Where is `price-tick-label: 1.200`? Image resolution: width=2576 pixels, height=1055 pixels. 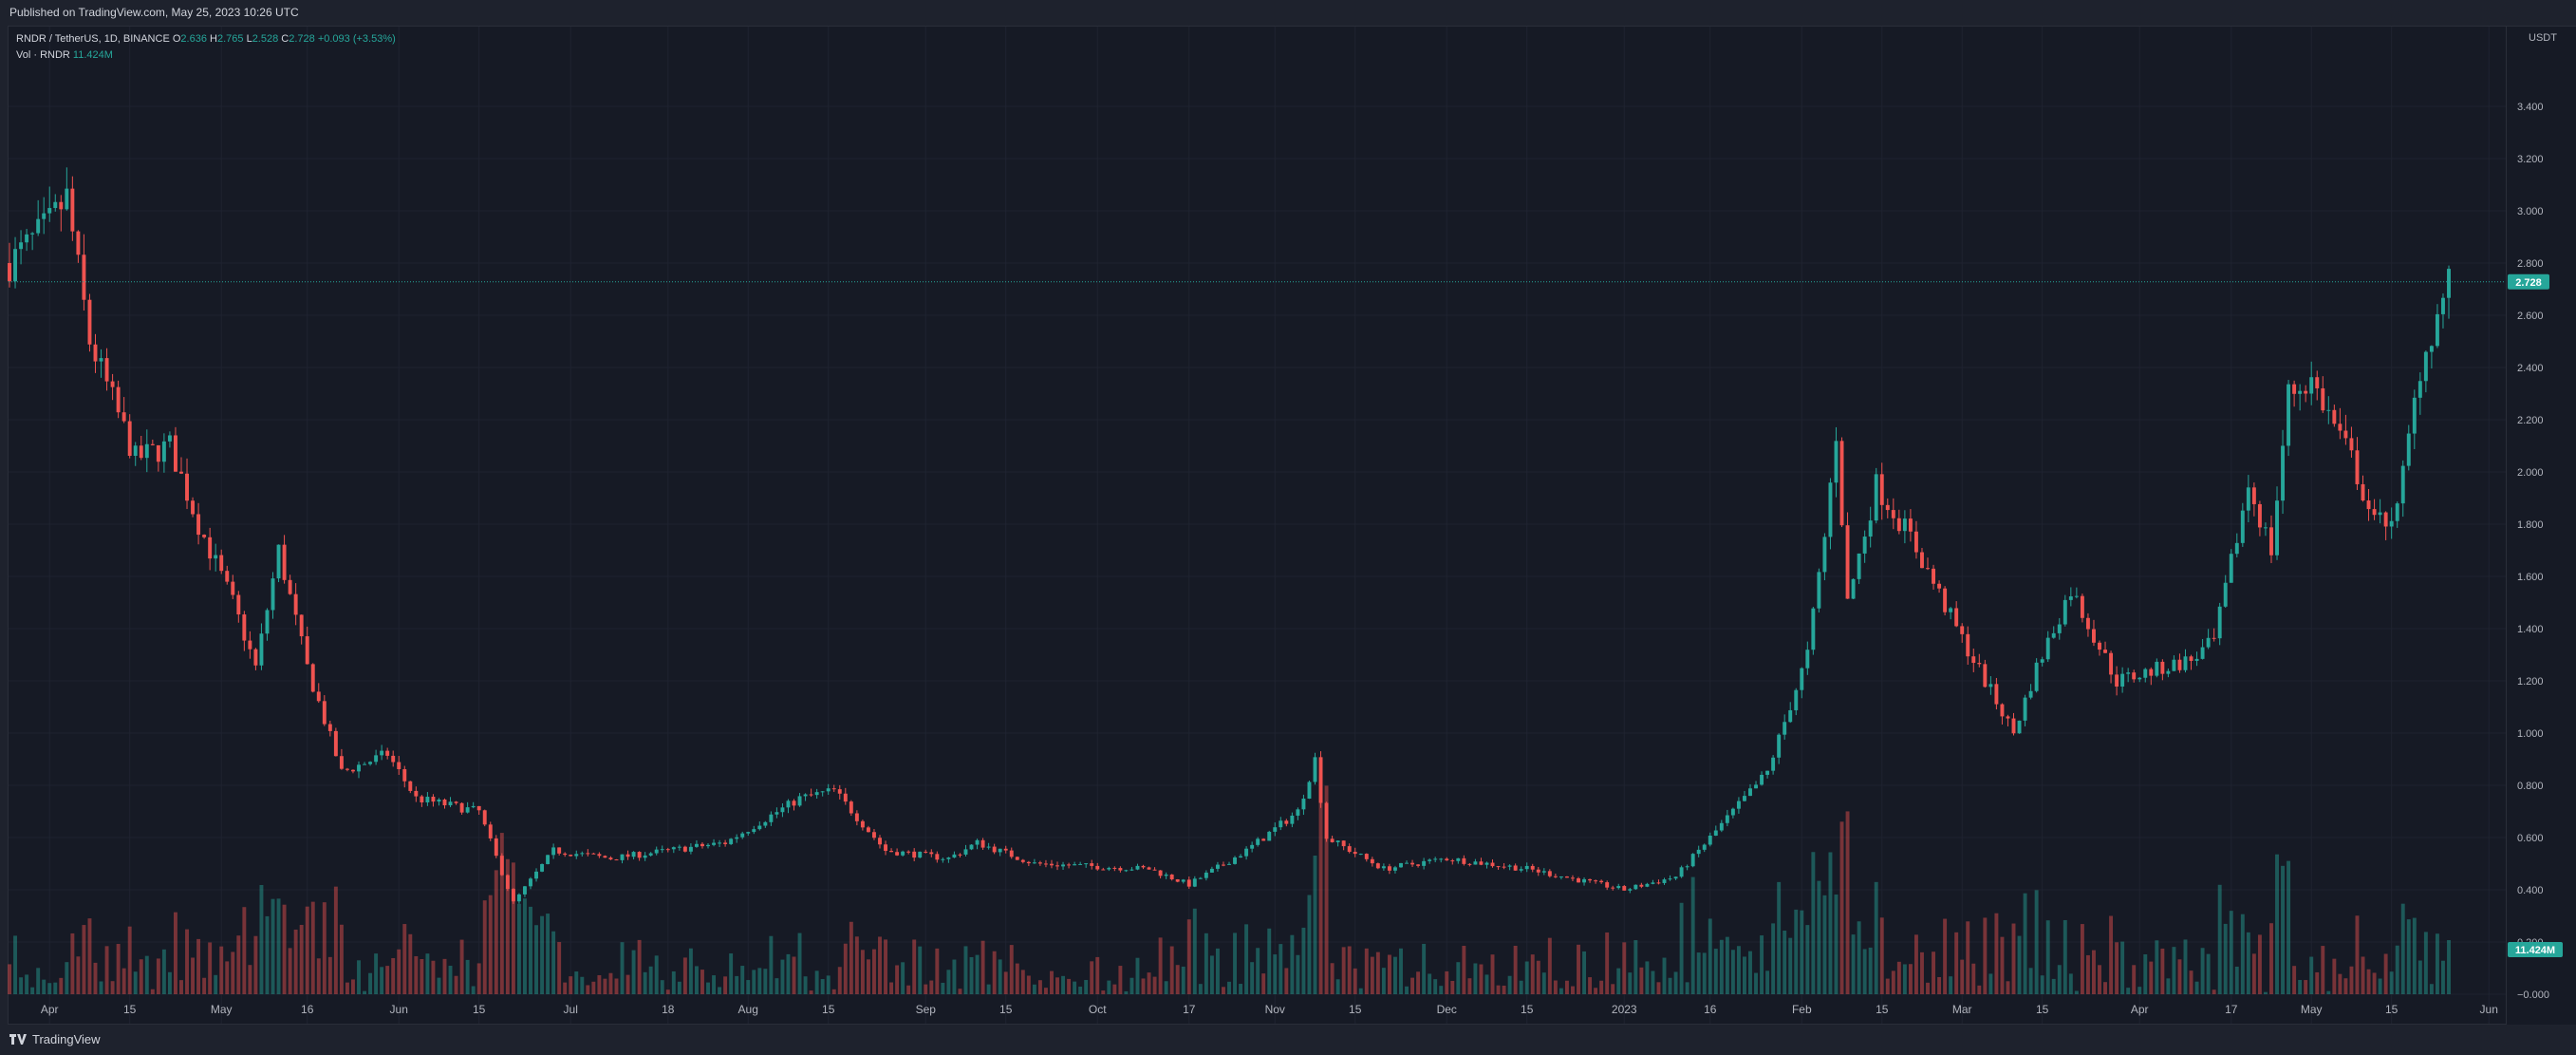
price-tick-label: 1.200 is located at coordinates (2530, 682).